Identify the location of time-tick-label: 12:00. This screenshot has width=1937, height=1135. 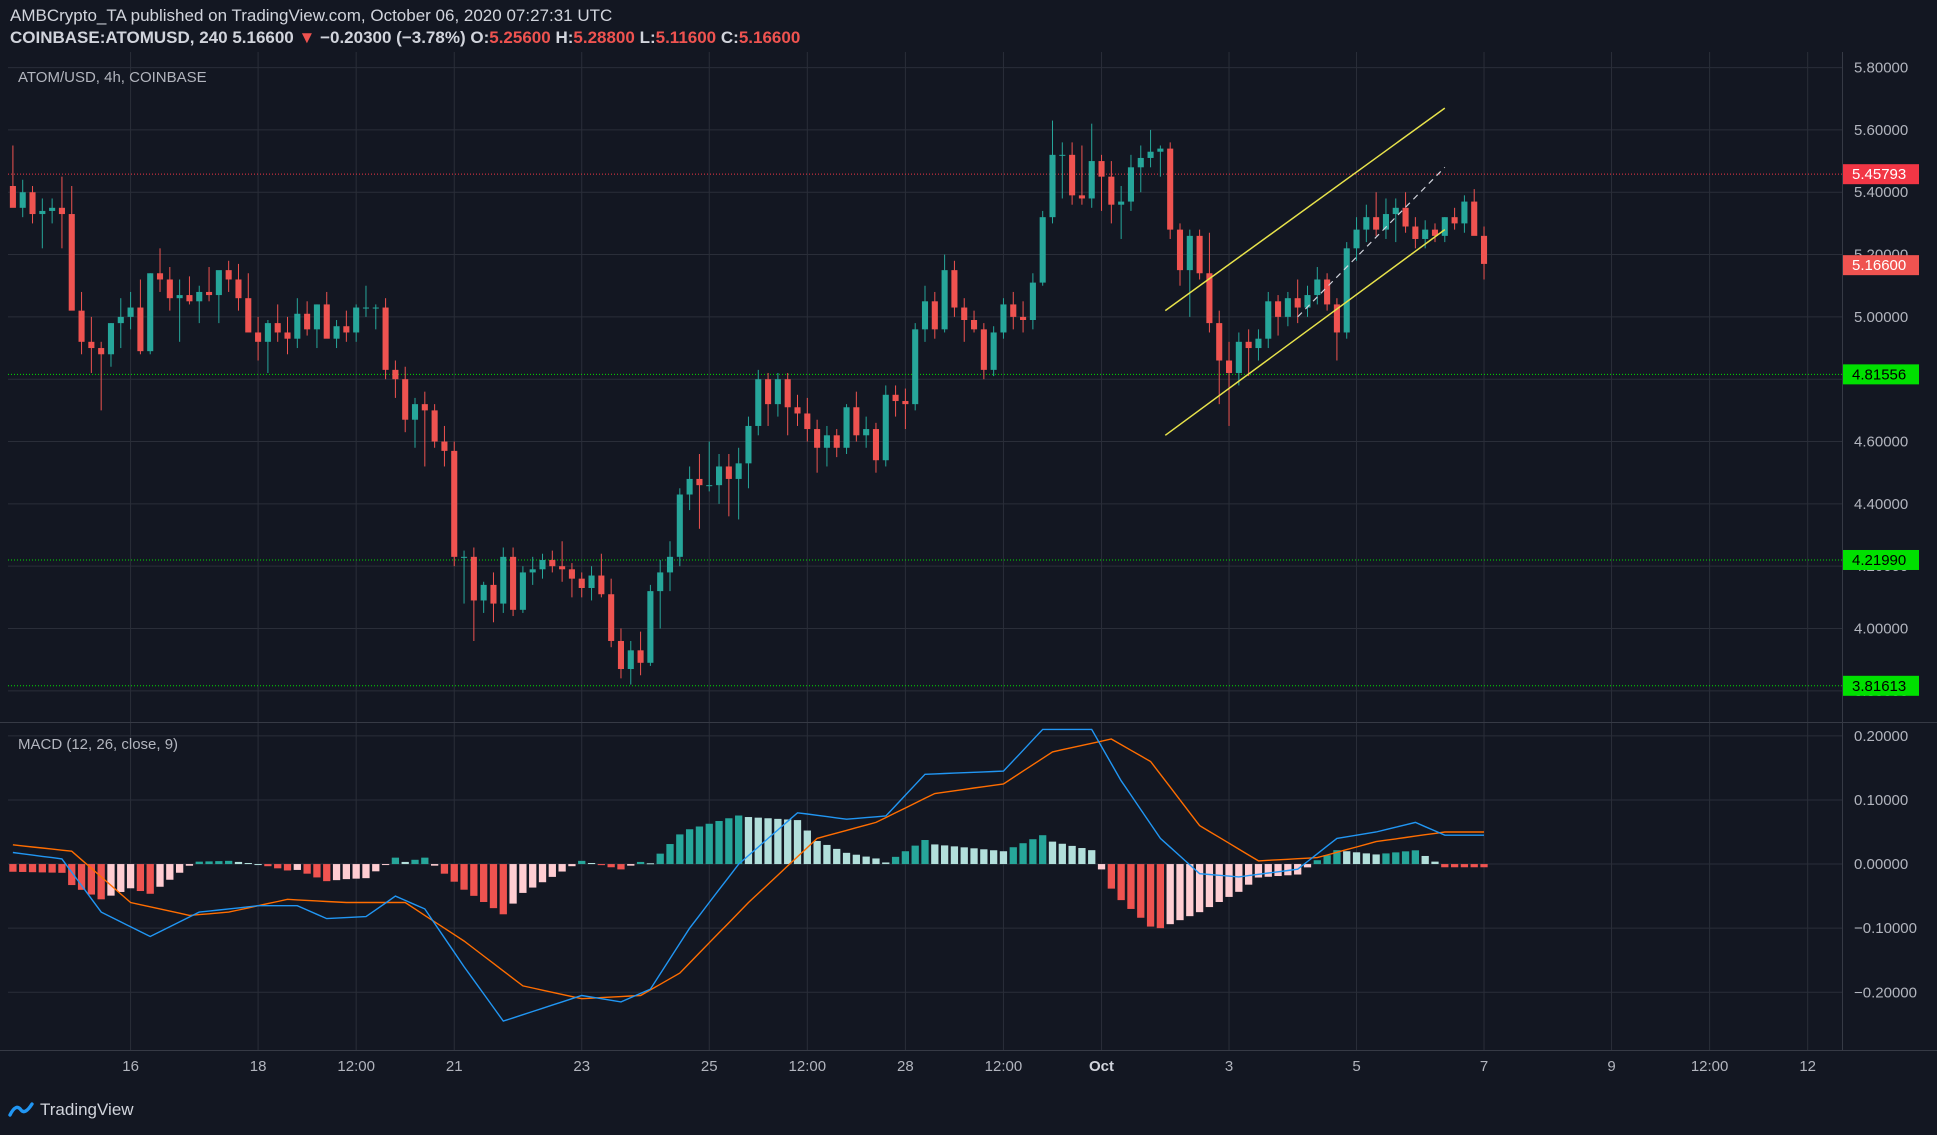
(356, 1066).